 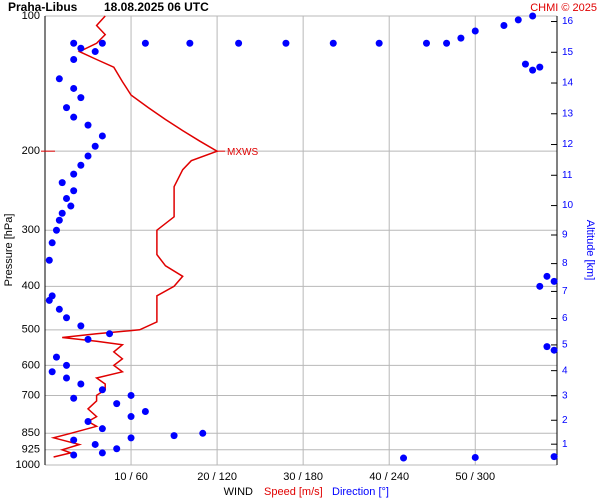 I want to click on y-tick-label: 400, so click(x=31, y=286).